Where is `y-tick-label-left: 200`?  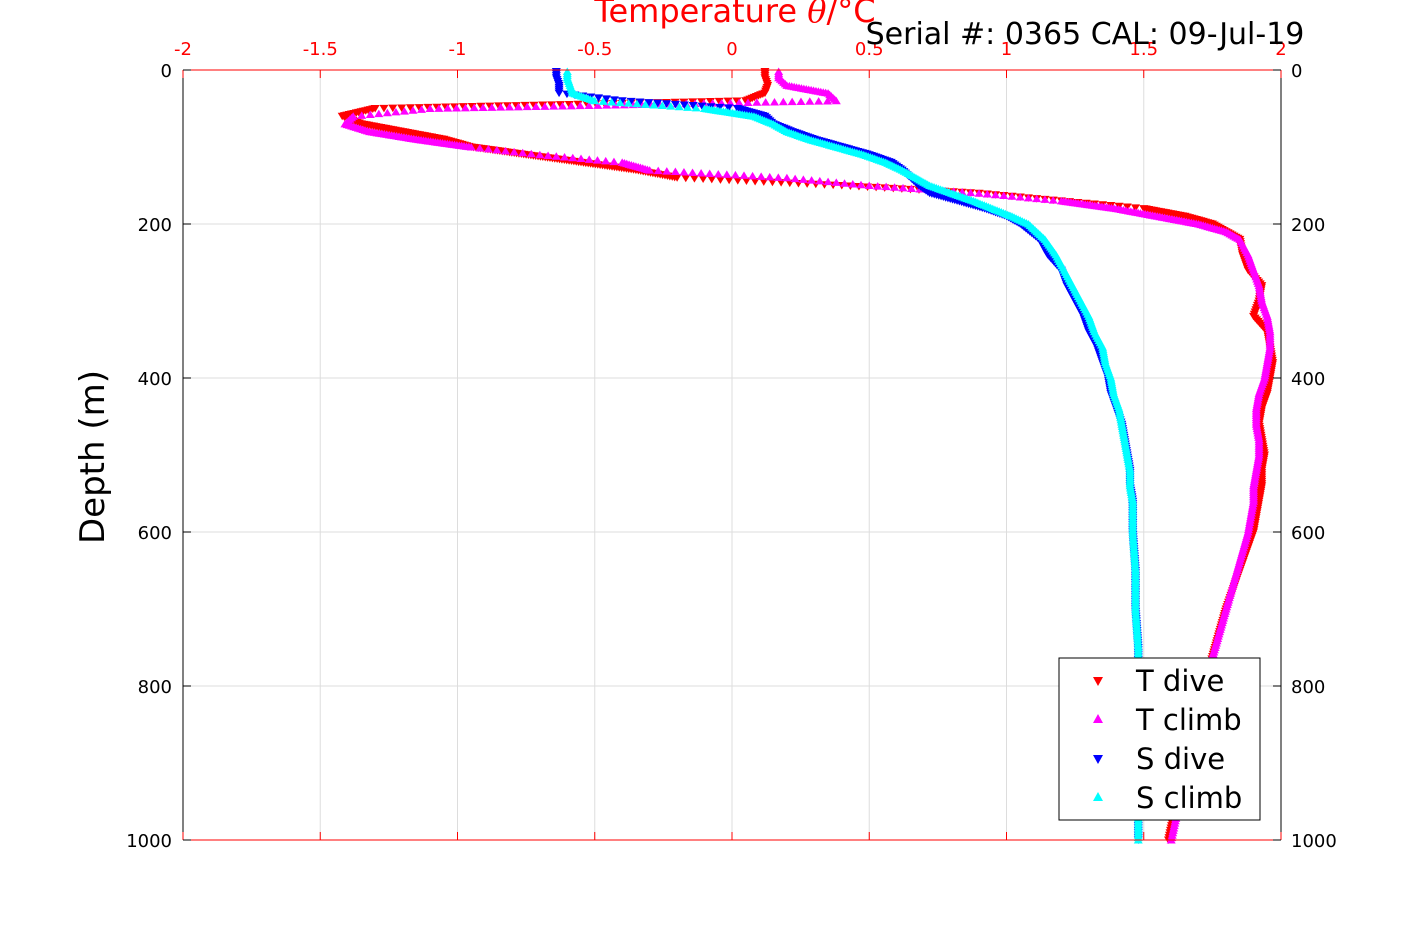
y-tick-label-left: 200 is located at coordinates (155, 225).